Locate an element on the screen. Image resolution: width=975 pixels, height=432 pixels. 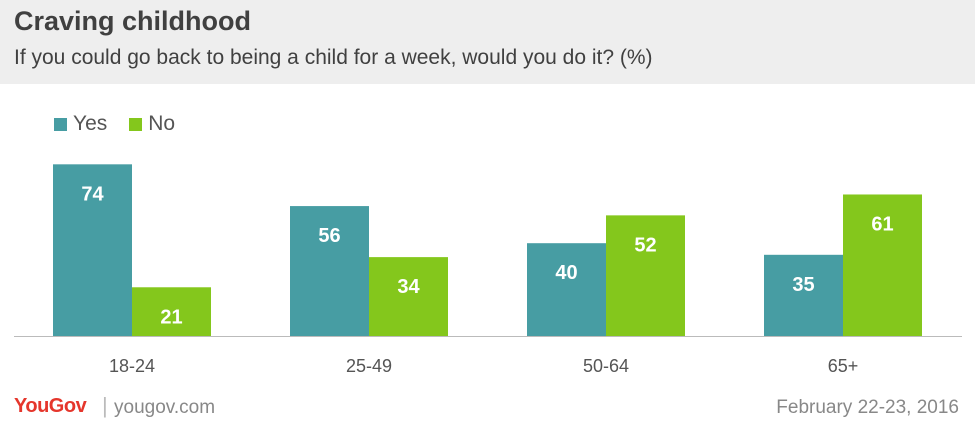
data-label-no-65+: 61 is located at coordinates (882, 224).